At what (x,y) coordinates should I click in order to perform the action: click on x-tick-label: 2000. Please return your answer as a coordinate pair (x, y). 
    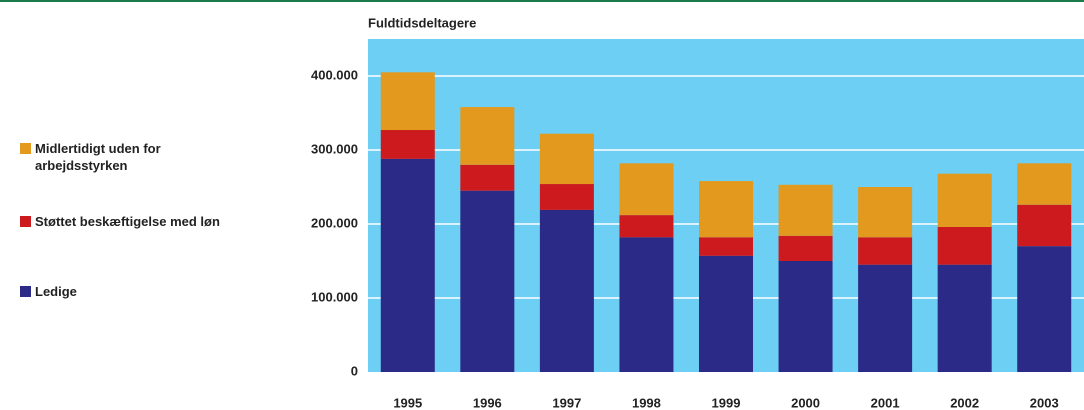
    Looking at the image, I should click on (805, 402).